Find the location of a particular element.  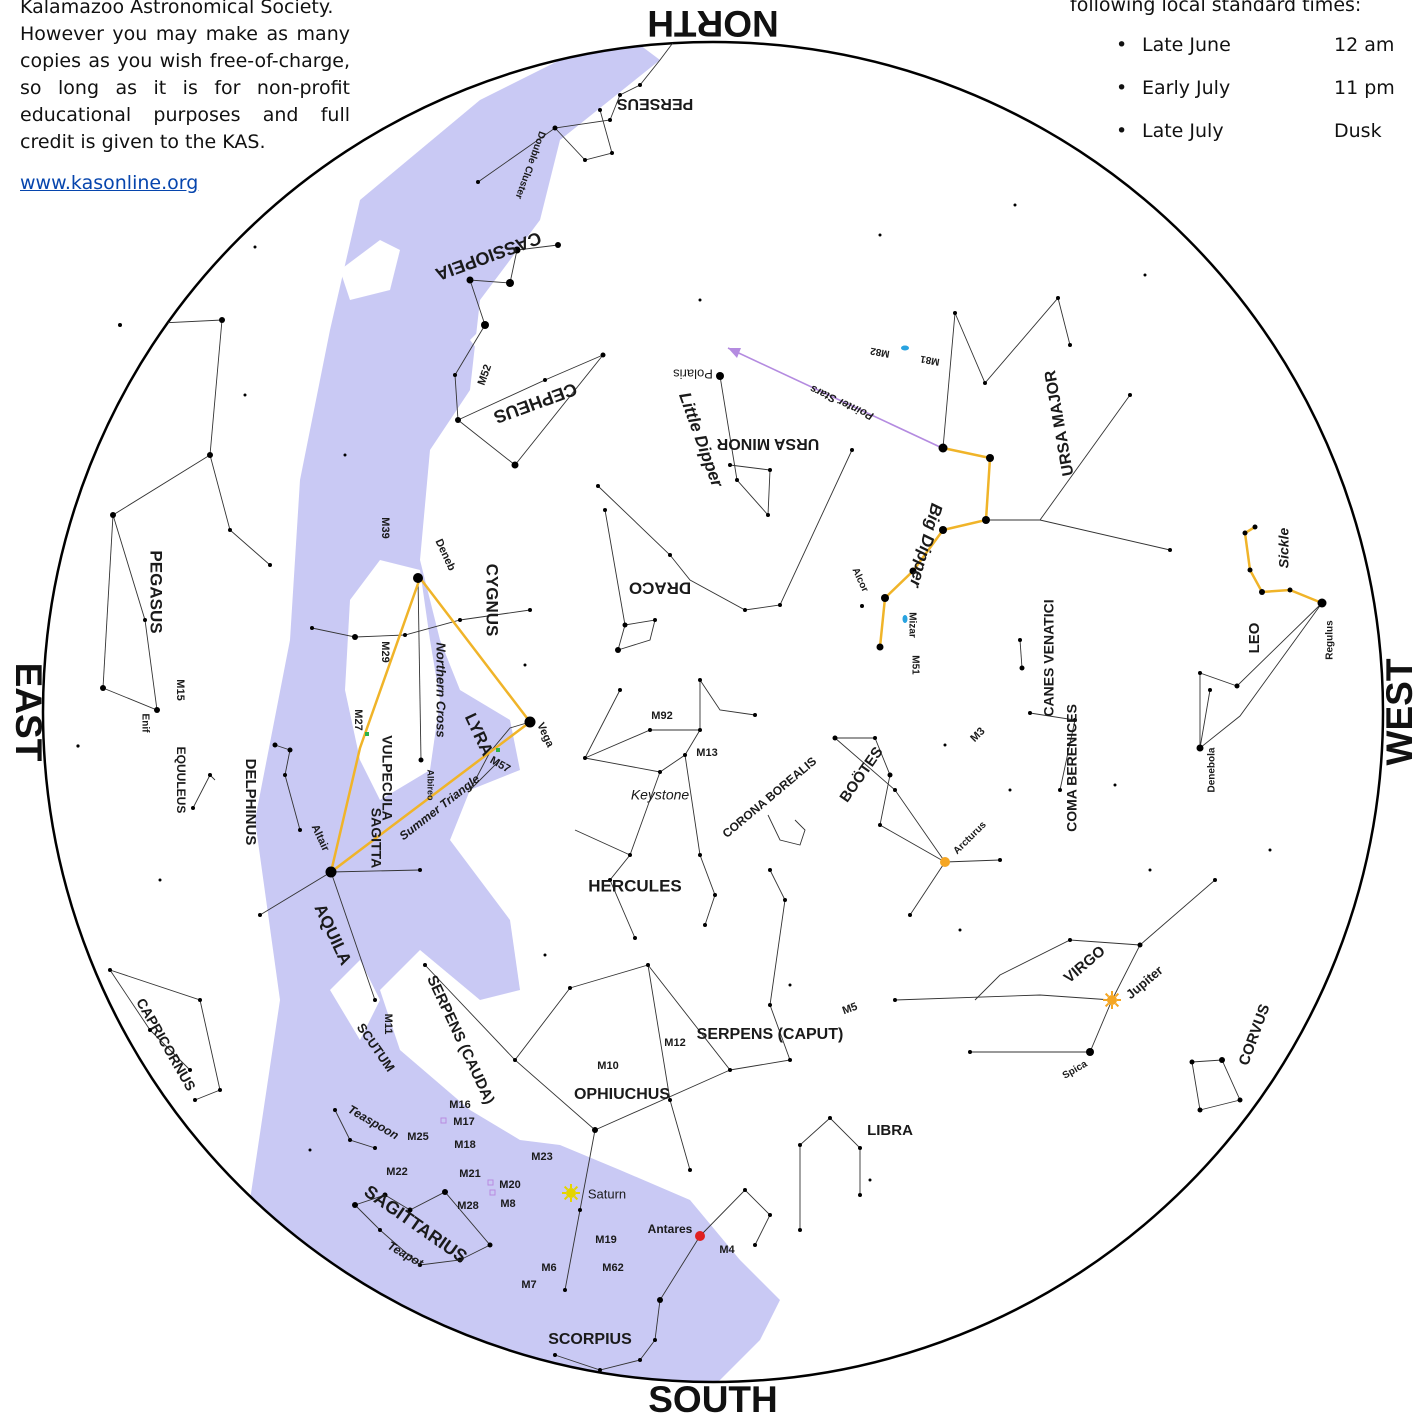

label-m28: M28 is located at coordinates (467, 1206).